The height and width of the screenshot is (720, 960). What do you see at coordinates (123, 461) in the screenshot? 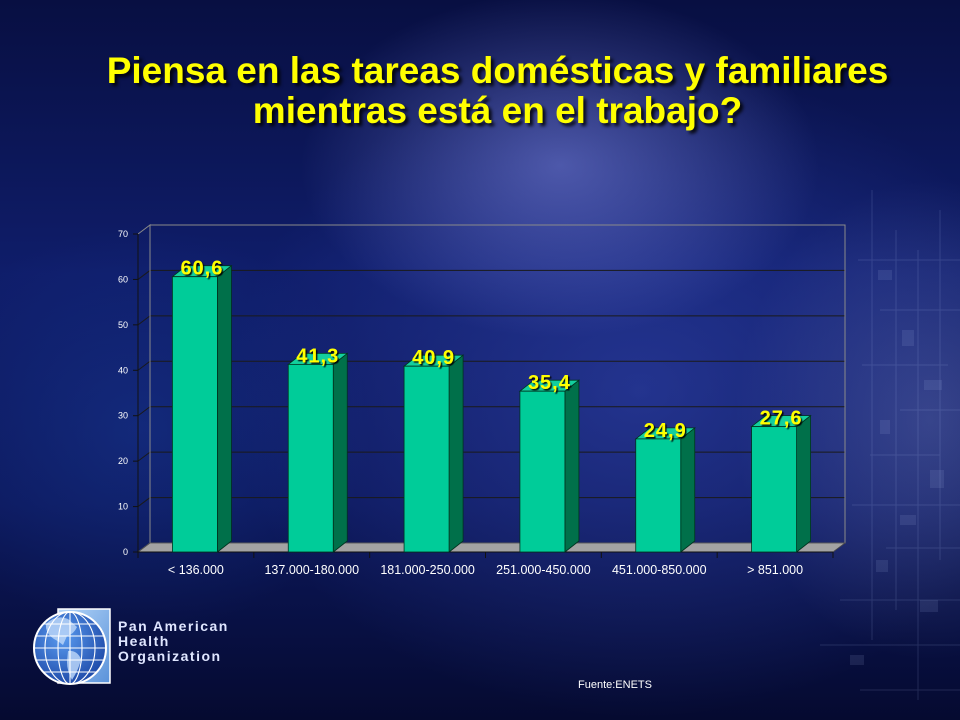
I see `y-tick-label: 20` at bounding box center [123, 461].